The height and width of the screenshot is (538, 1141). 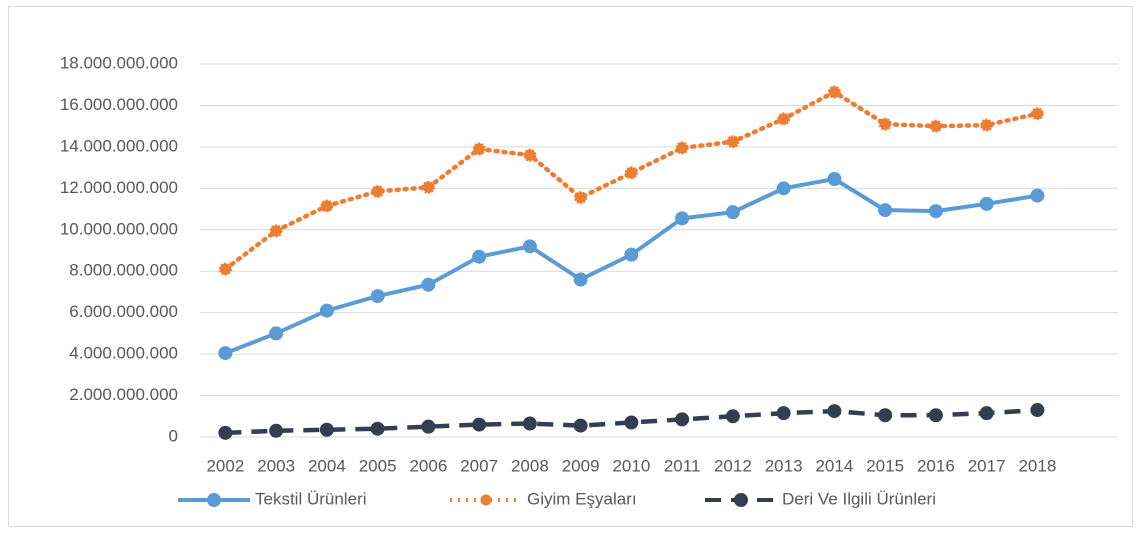 I want to click on series-line, so click(x=631, y=421).